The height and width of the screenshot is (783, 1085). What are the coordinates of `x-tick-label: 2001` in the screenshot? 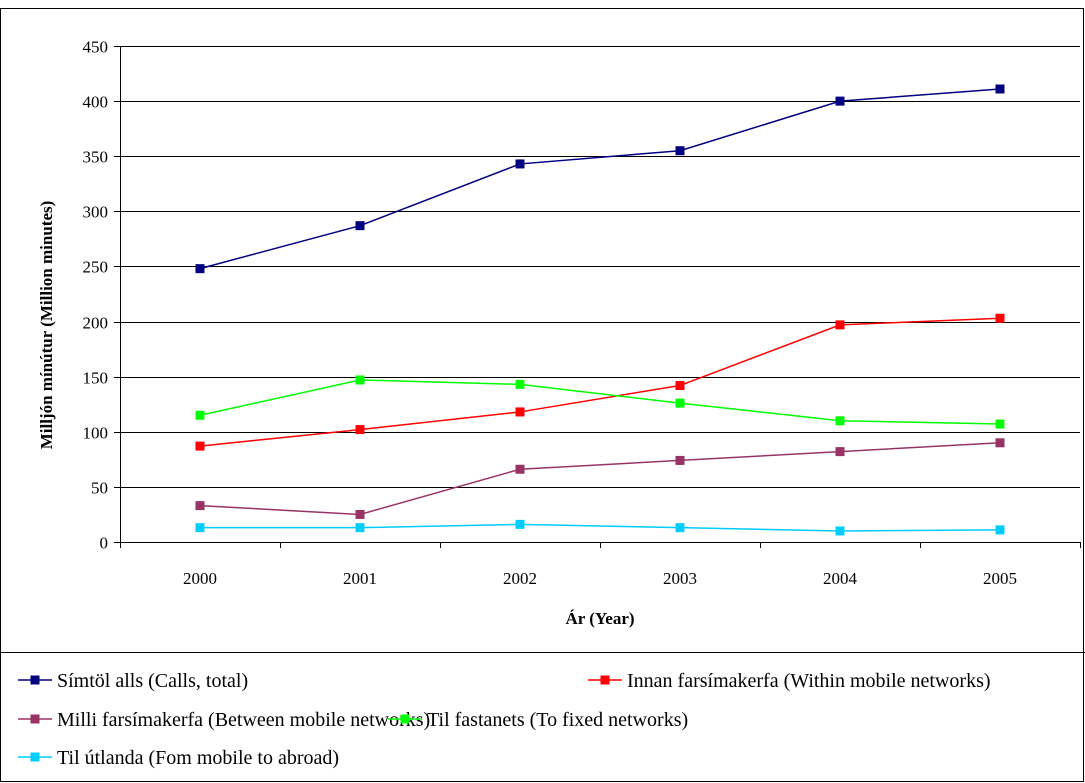 It's located at (360, 578).